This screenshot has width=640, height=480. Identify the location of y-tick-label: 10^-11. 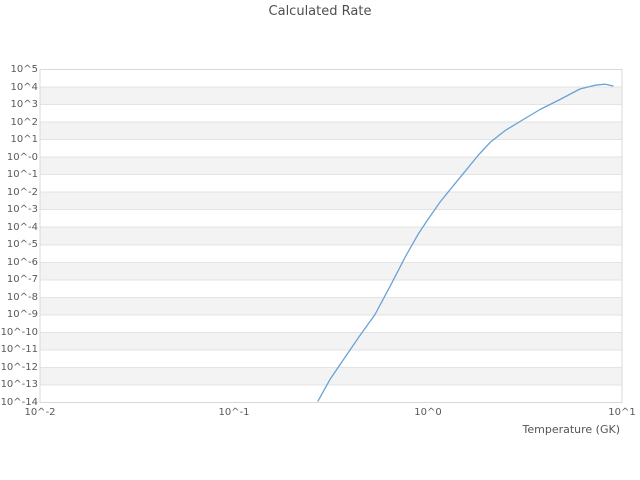
(19, 350).